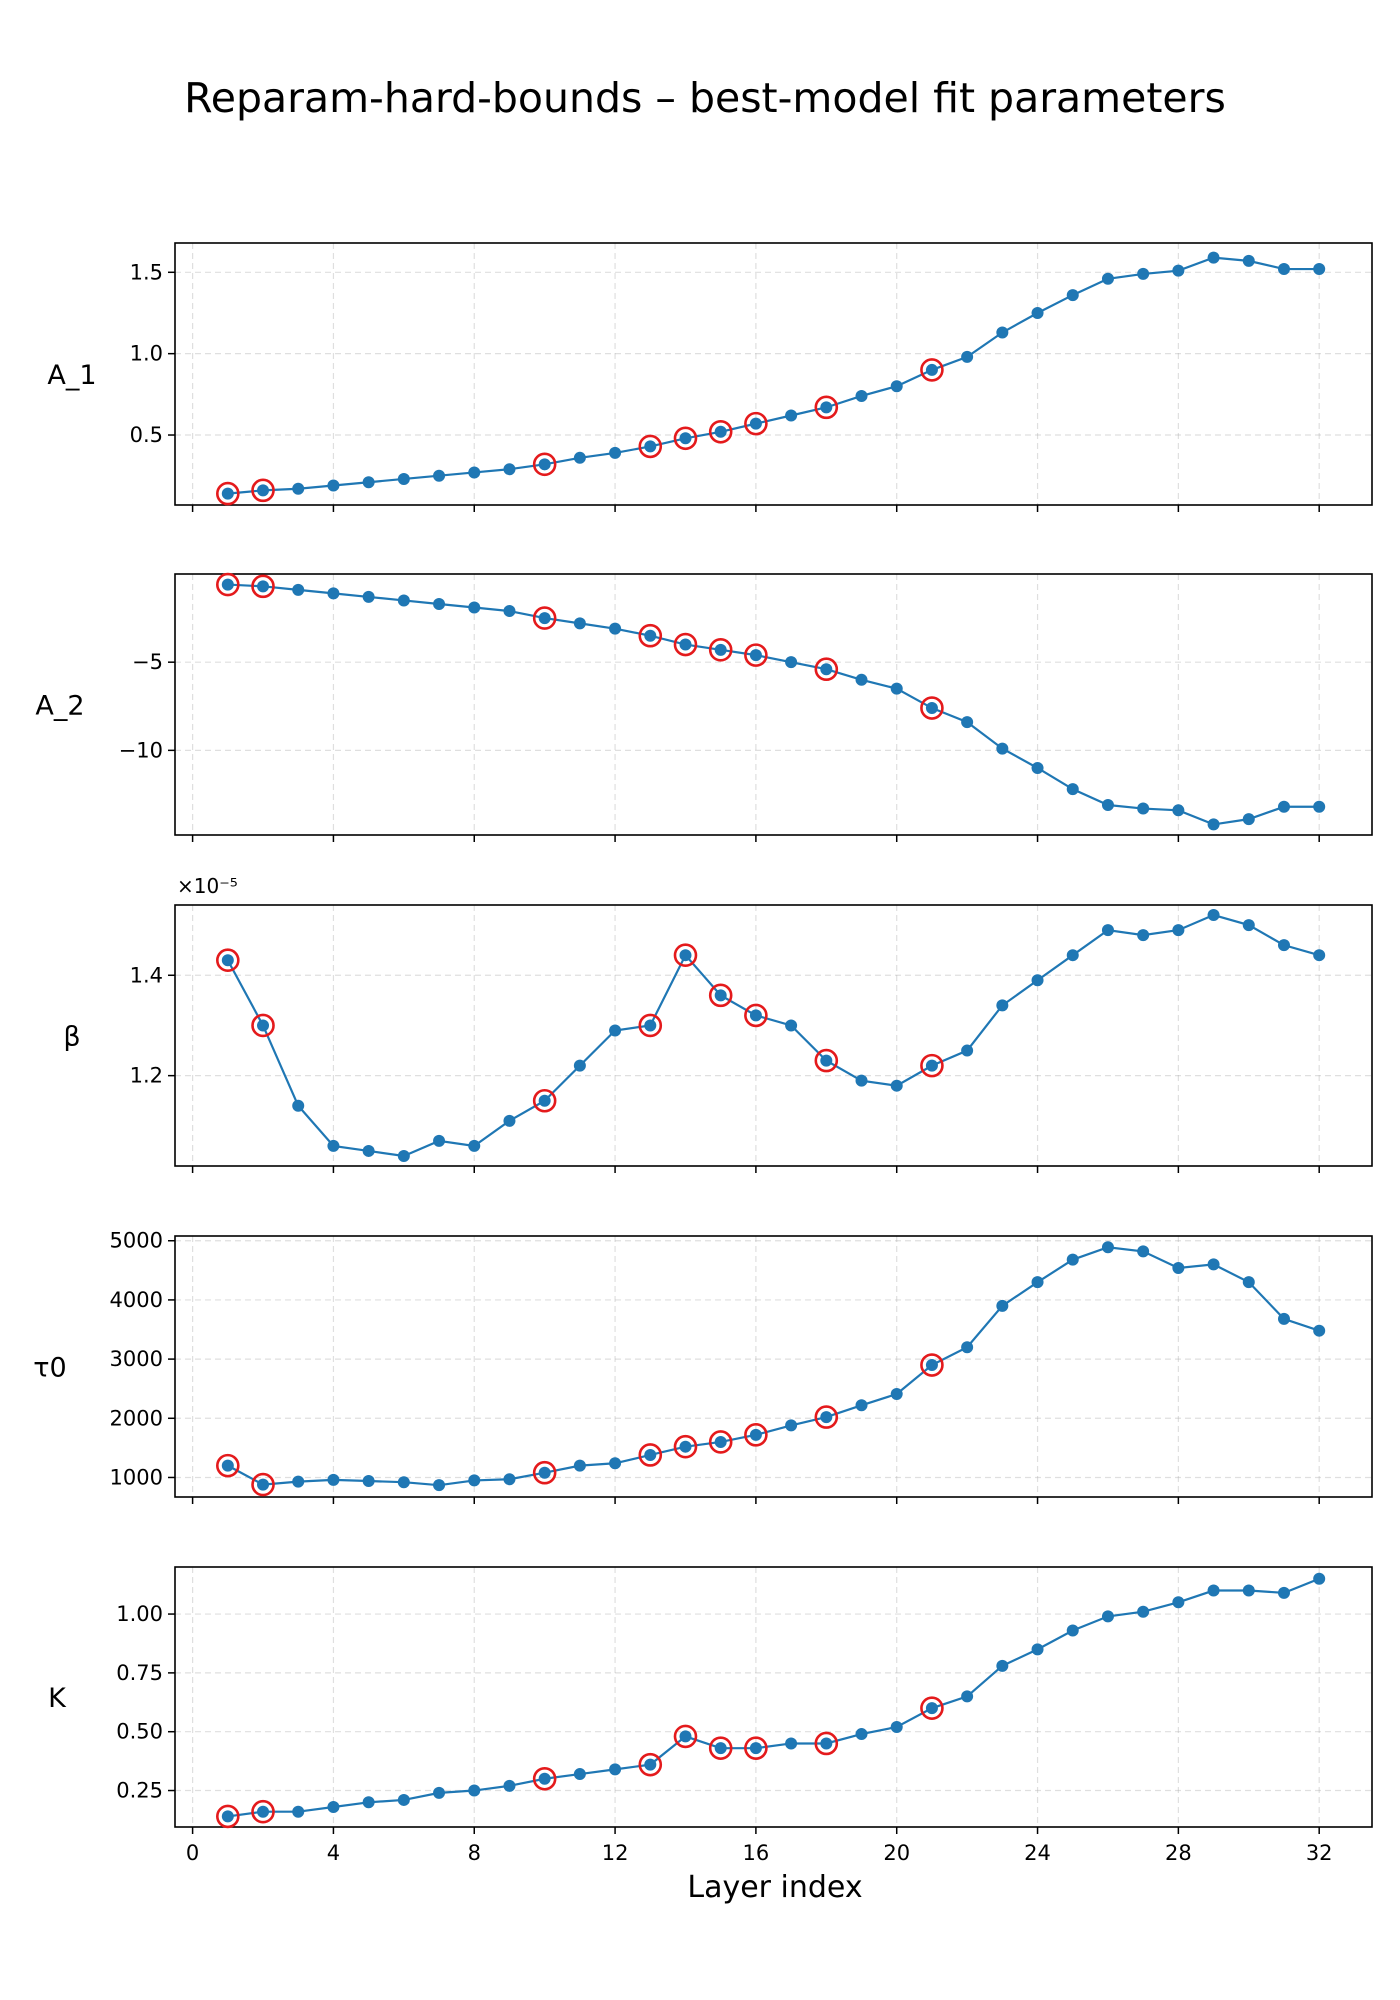  What do you see at coordinates (192, 1853) in the screenshot?
I see `x-tick-label: 0` at bounding box center [192, 1853].